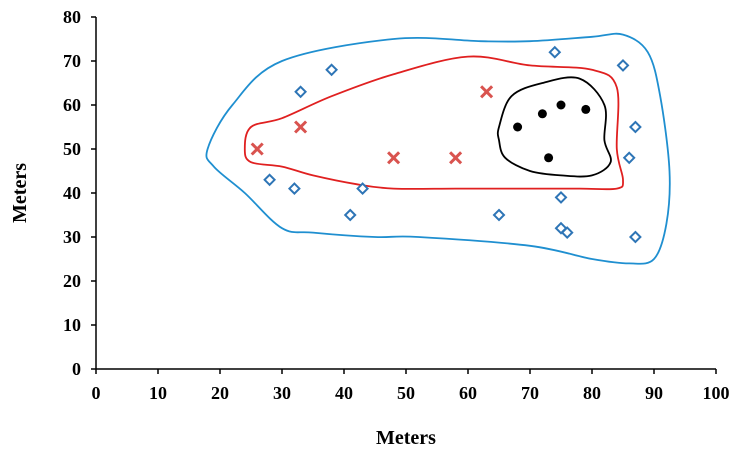  I want to click on y-tick-label: 40, so click(72, 193).